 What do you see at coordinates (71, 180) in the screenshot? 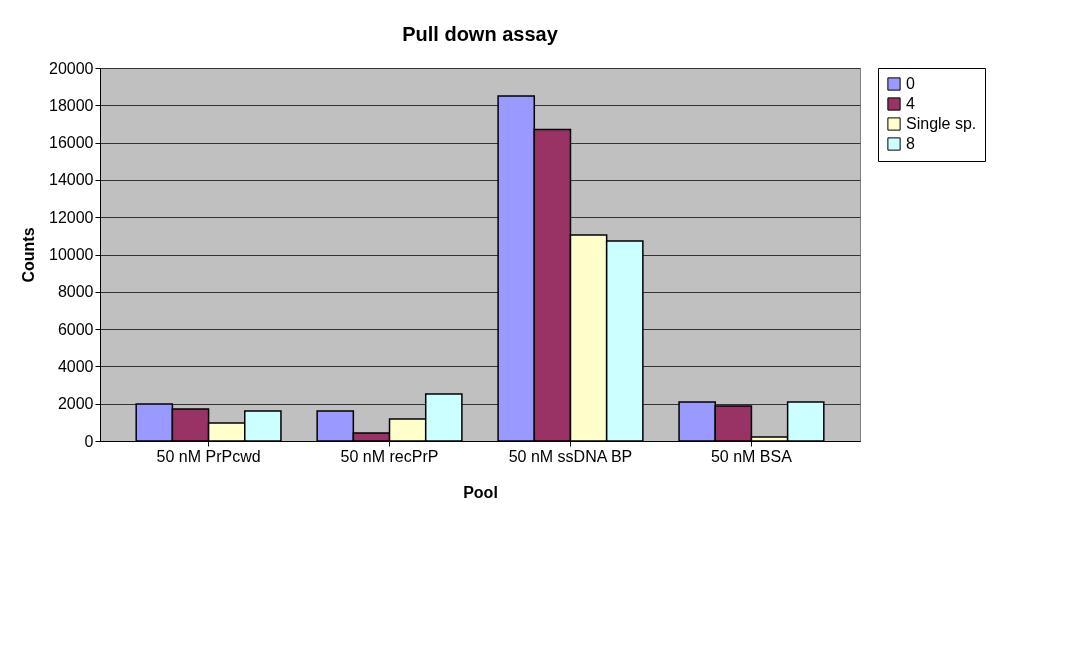
I see `y-tick-label: 14000` at bounding box center [71, 180].